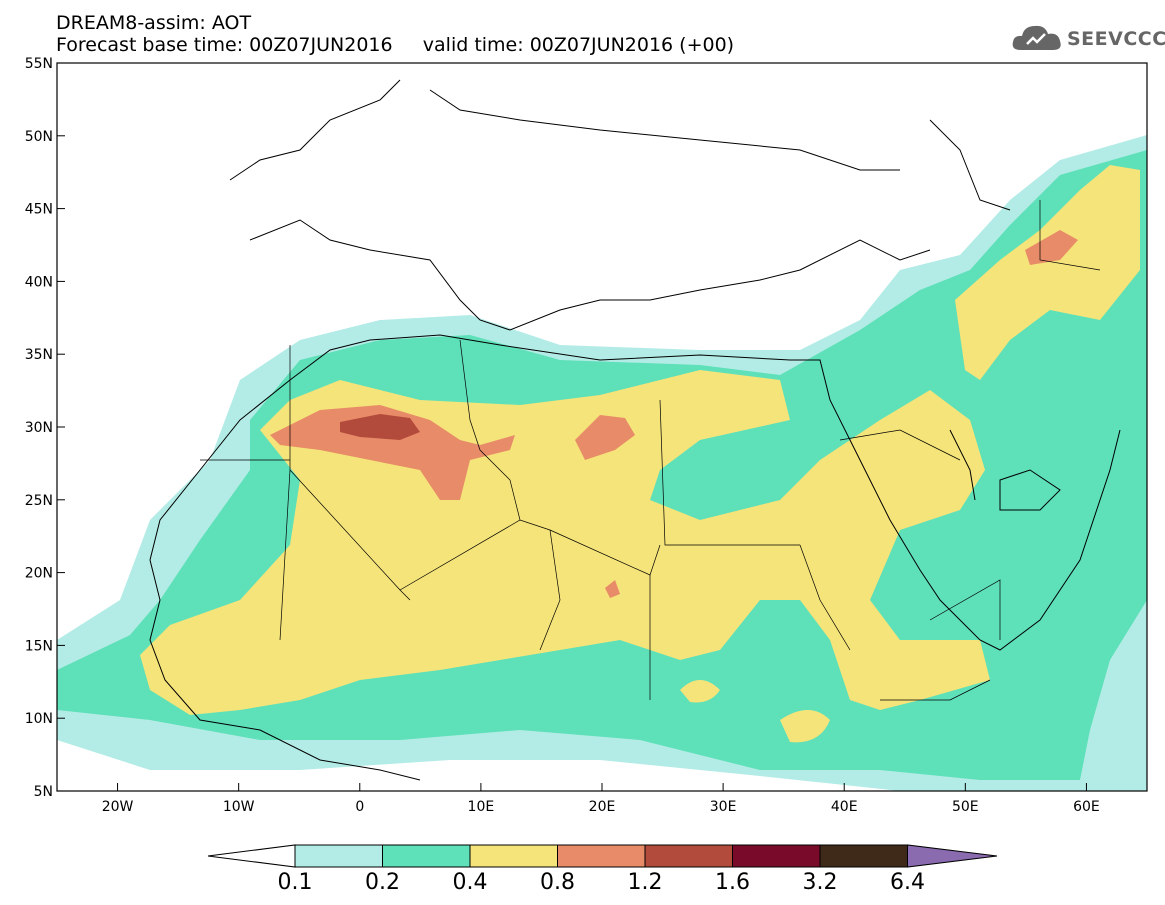  What do you see at coordinates (39, 64) in the screenshot?
I see `lat-tick-label: 55N` at bounding box center [39, 64].